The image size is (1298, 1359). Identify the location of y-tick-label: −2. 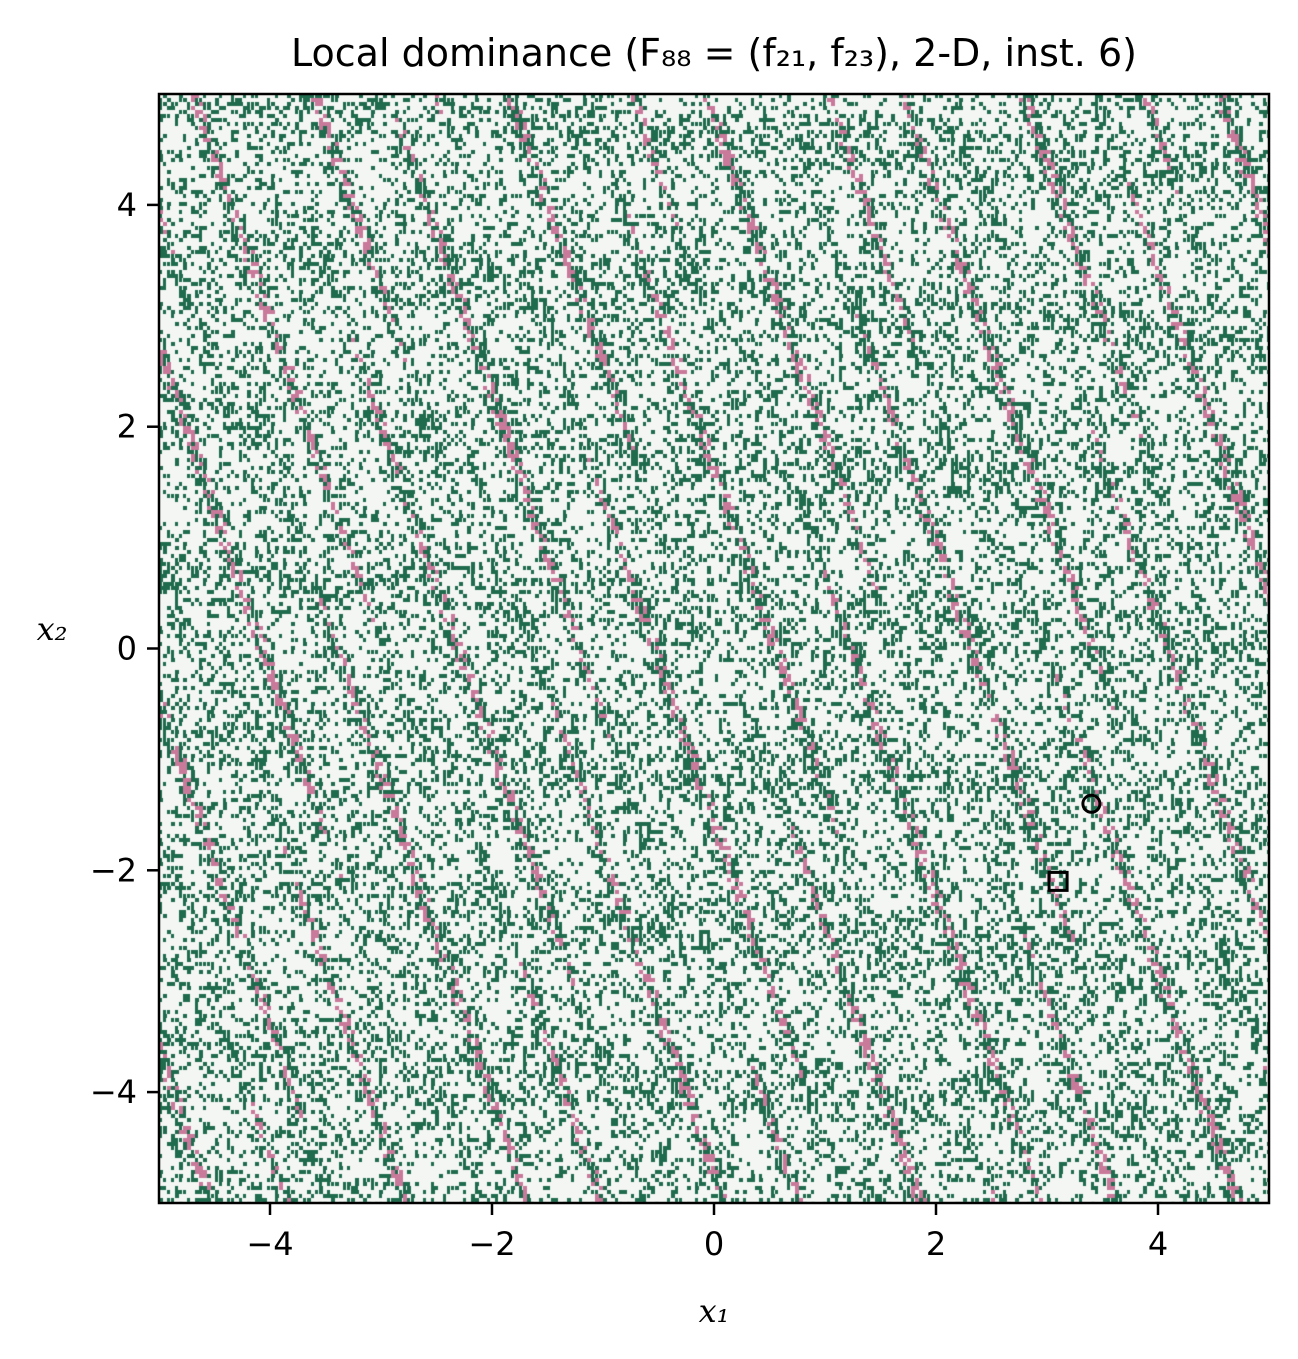
(113, 870).